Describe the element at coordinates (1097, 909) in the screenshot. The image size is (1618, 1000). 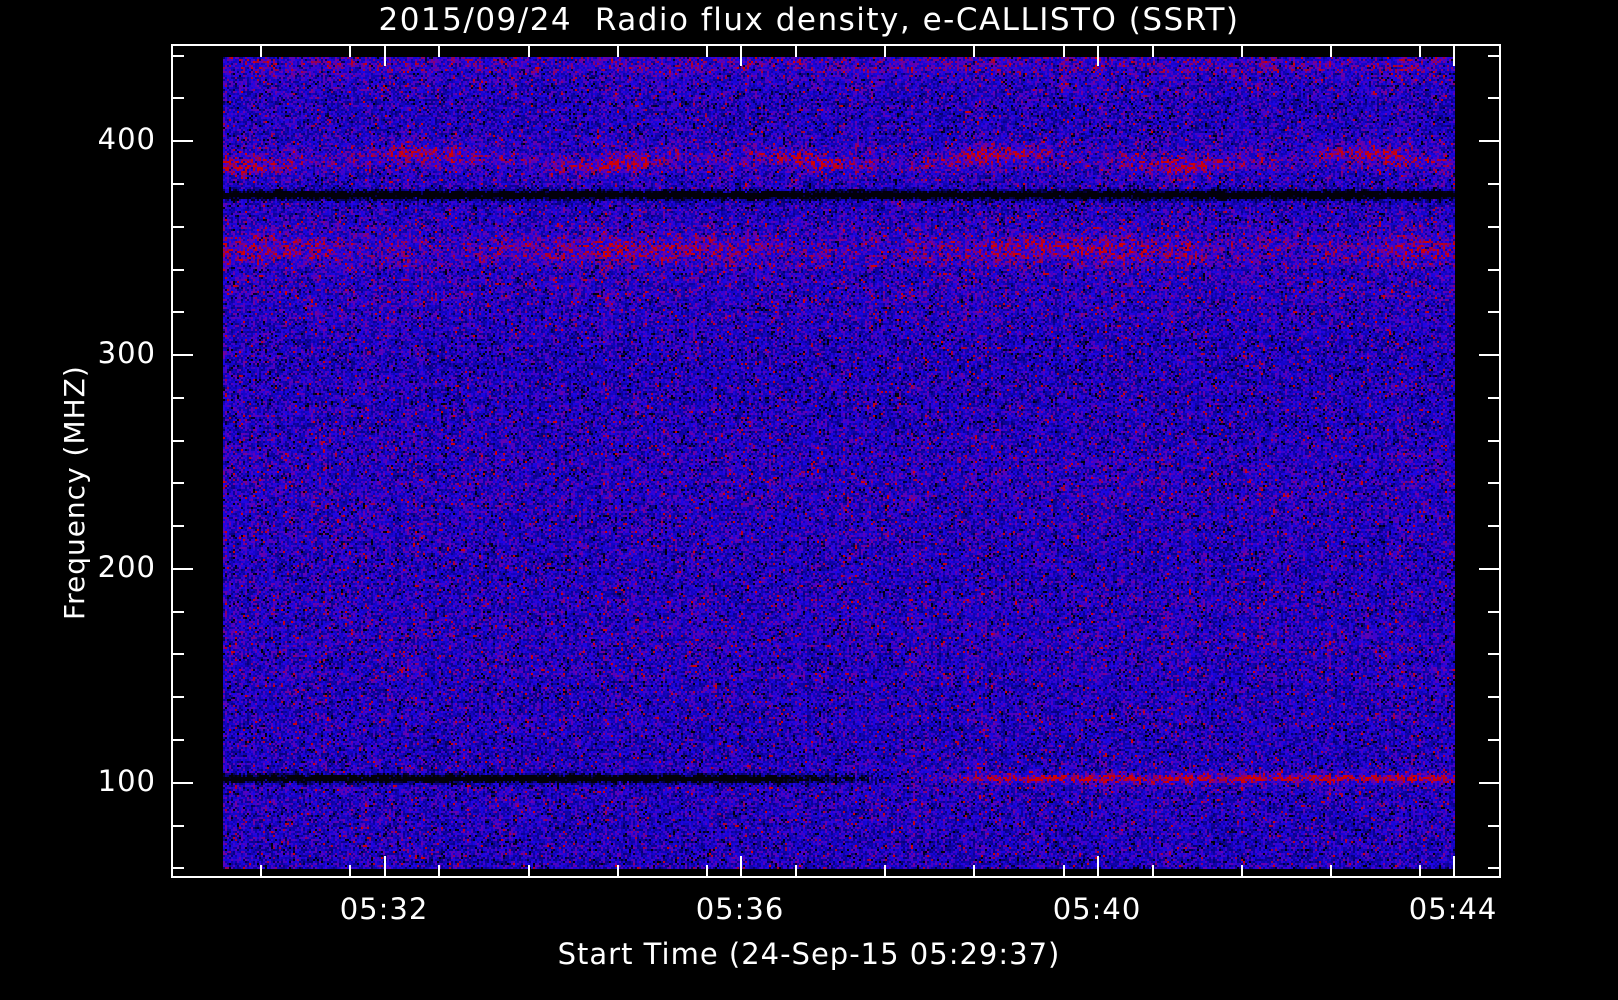
I see `x-tick-label: 05:40` at that location.